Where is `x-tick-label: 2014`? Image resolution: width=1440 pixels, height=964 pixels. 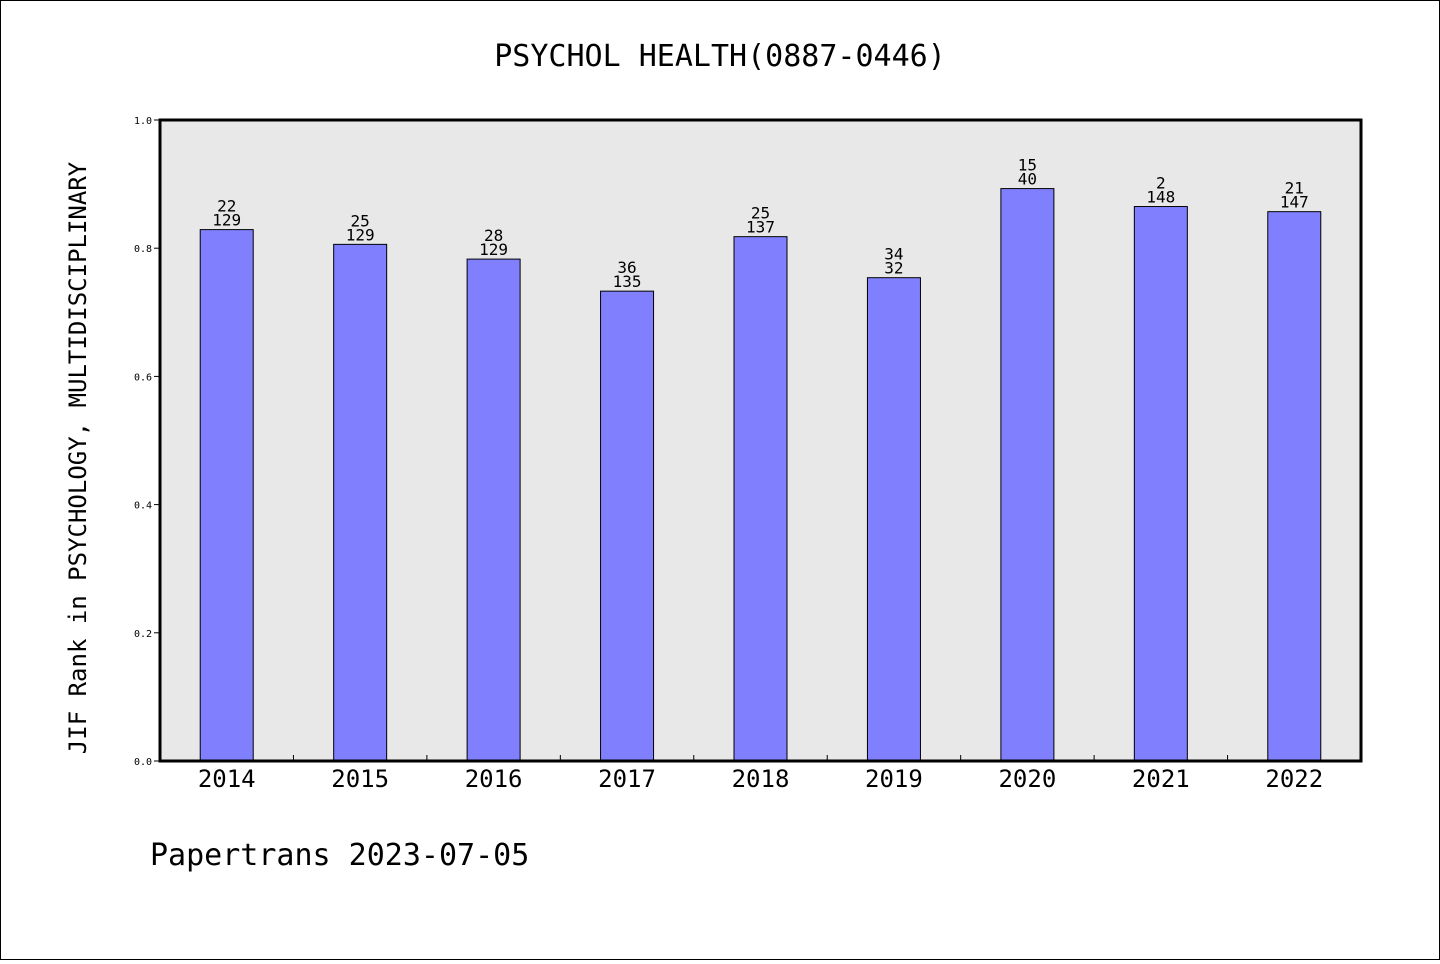 x-tick-label: 2014 is located at coordinates (227, 779).